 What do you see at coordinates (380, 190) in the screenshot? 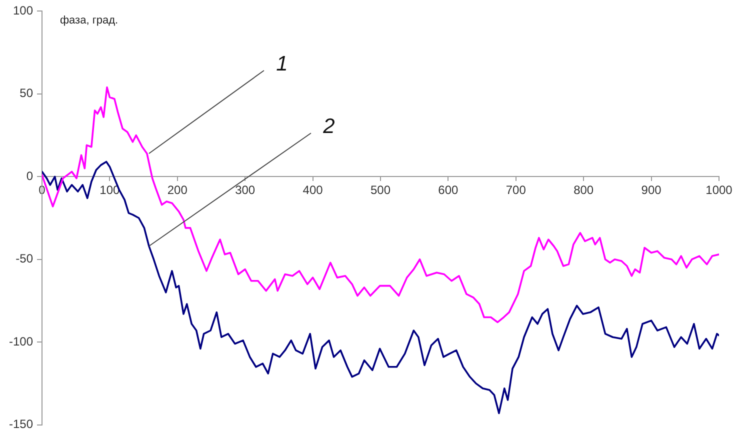
I see `x-tick-label: 500` at bounding box center [380, 190].